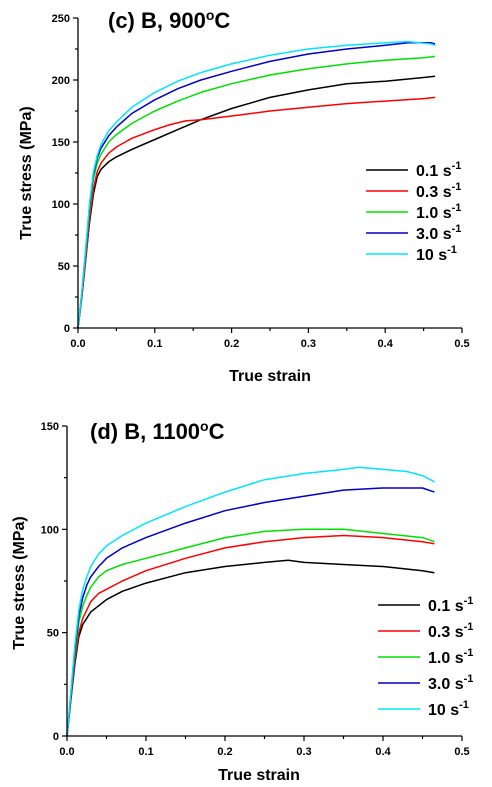 The width and height of the screenshot is (492, 787). Describe the element at coordinates (461, 752) in the screenshot. I see `panel-d-x-tick-label: 0.5` at that location.